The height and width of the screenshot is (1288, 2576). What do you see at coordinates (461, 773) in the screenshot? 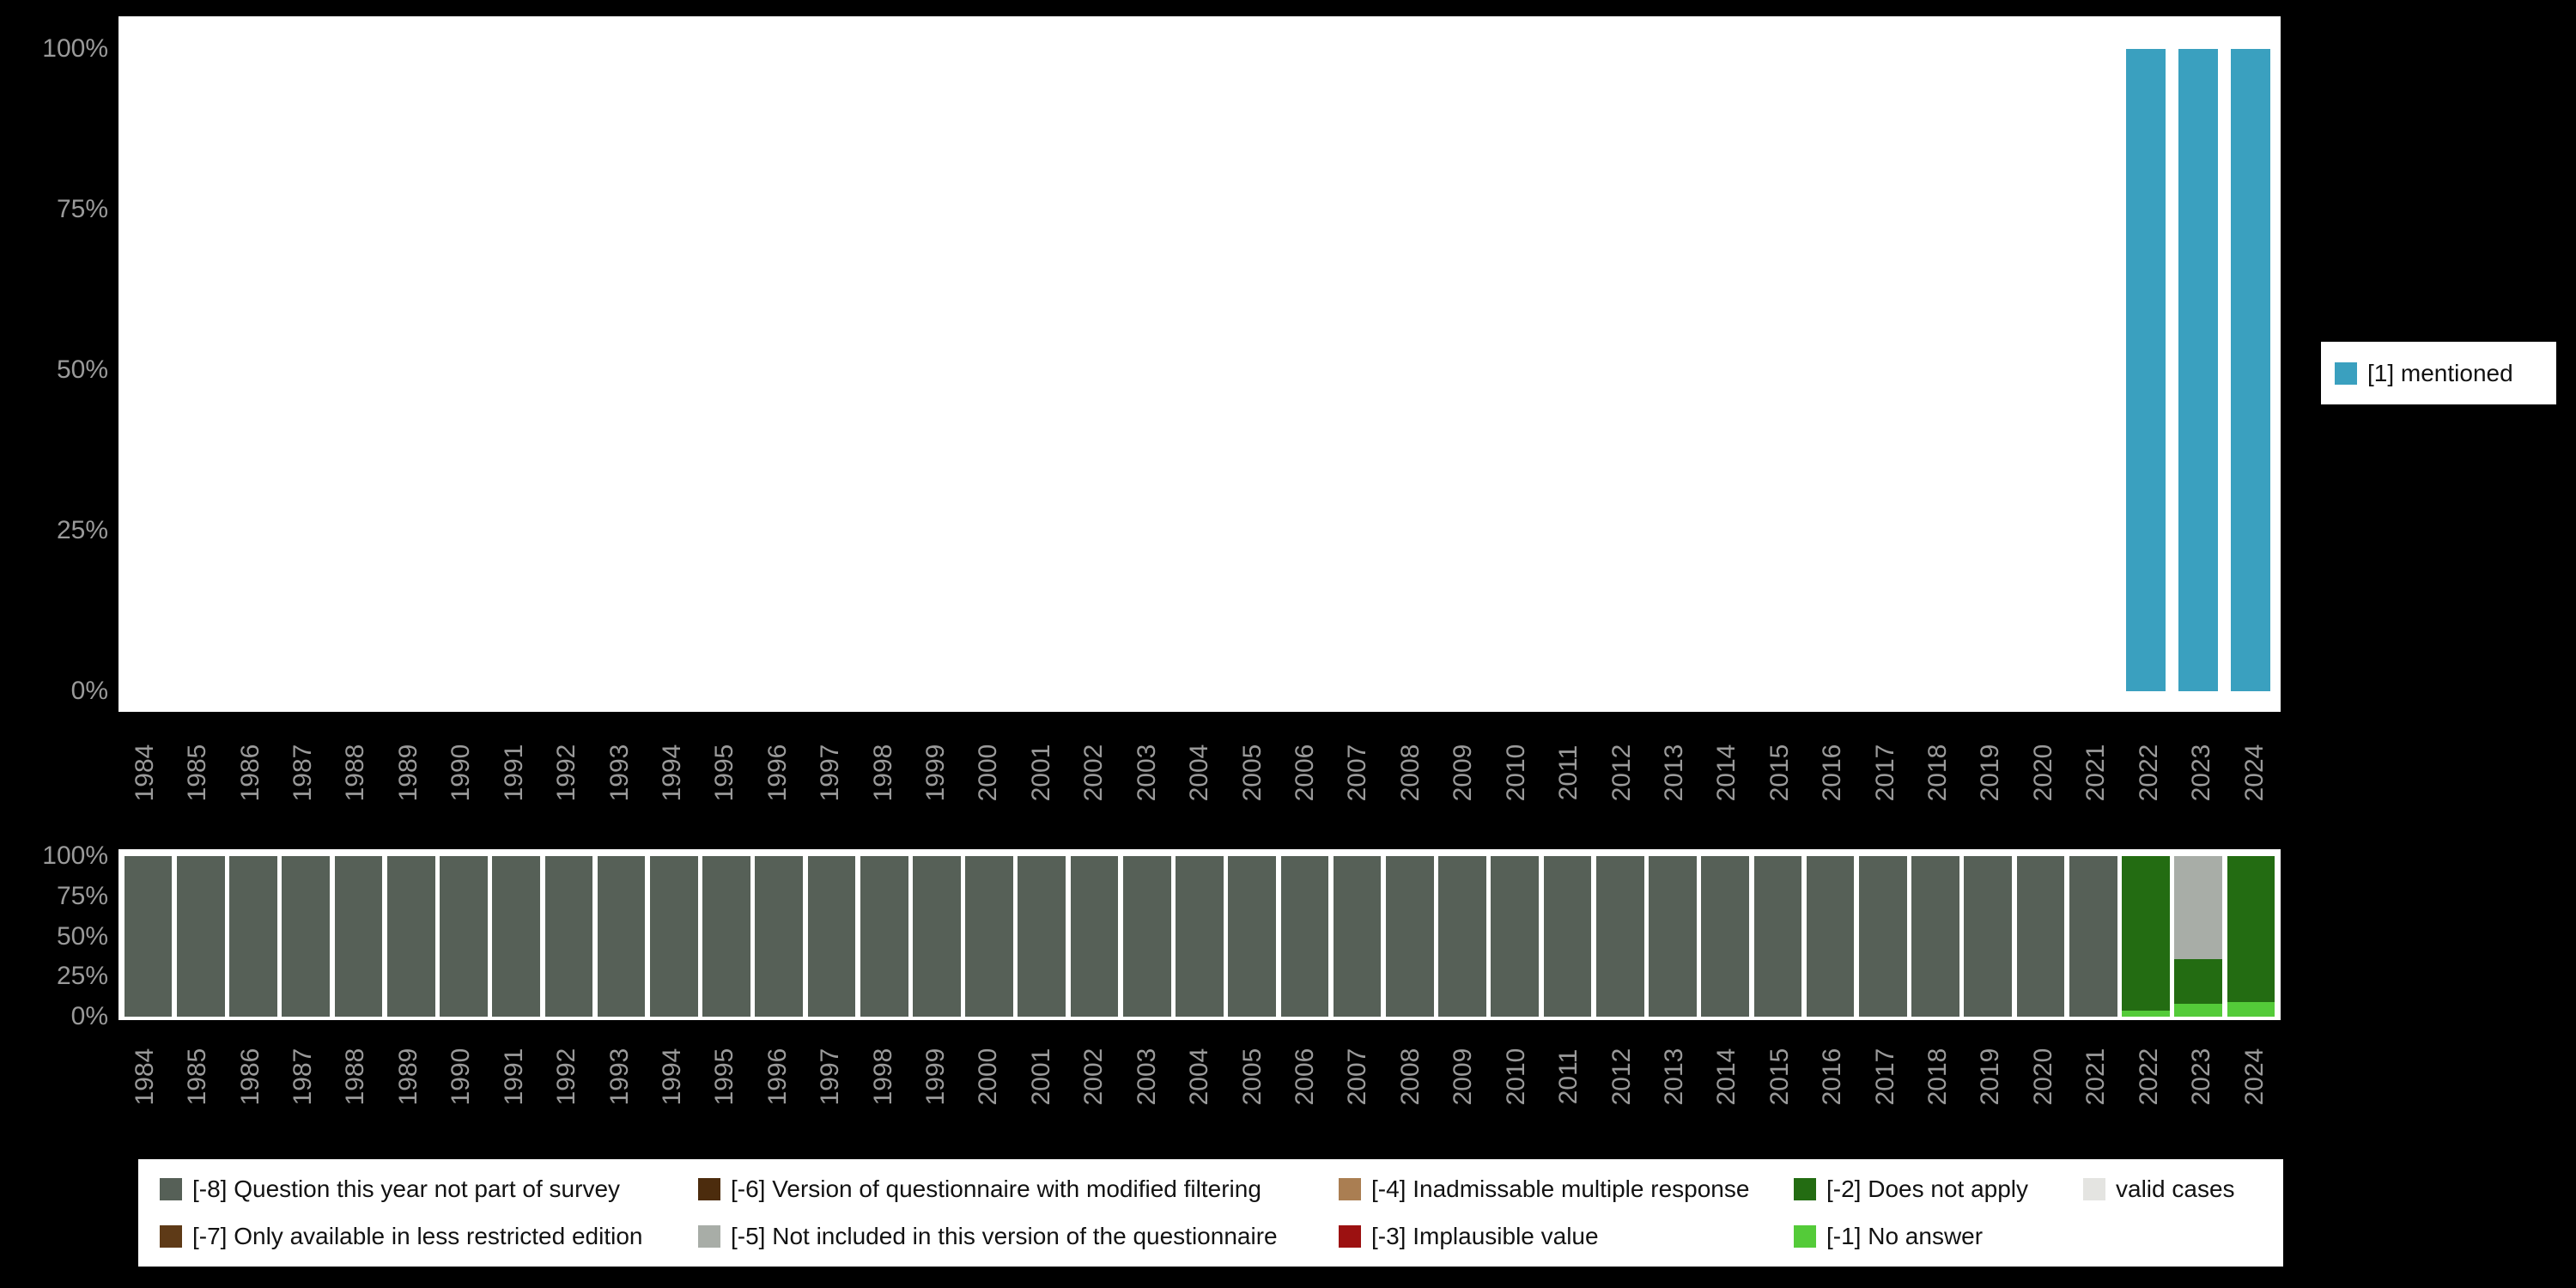
I see `x-tick-label: 1990` at bounding box center [461, 773].